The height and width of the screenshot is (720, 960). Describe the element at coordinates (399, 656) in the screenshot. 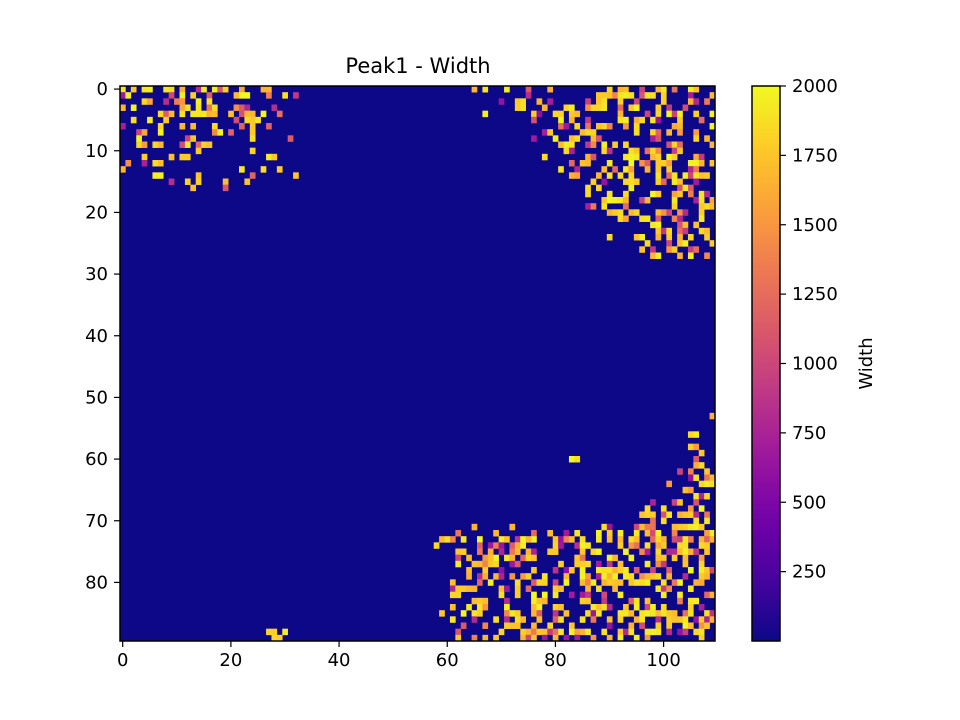

I see `x-axis: 0 20 40 60 80 100` at that location.